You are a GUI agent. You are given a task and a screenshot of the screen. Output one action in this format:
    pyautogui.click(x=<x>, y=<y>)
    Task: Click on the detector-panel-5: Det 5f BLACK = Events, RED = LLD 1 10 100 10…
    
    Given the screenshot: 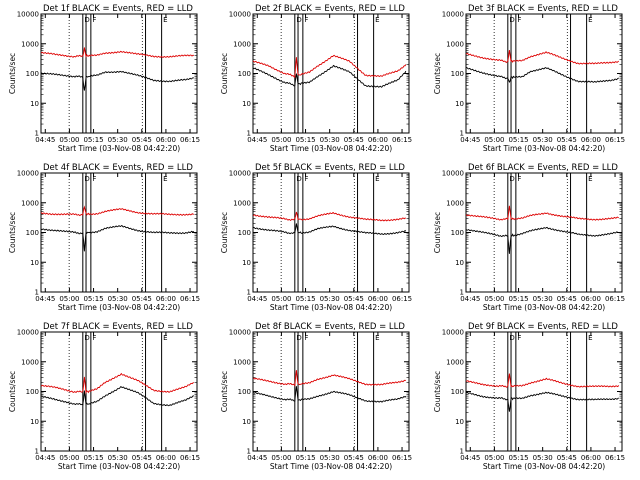 What is the action you would take?
    pyautogui.click(x=316, y=237)
    